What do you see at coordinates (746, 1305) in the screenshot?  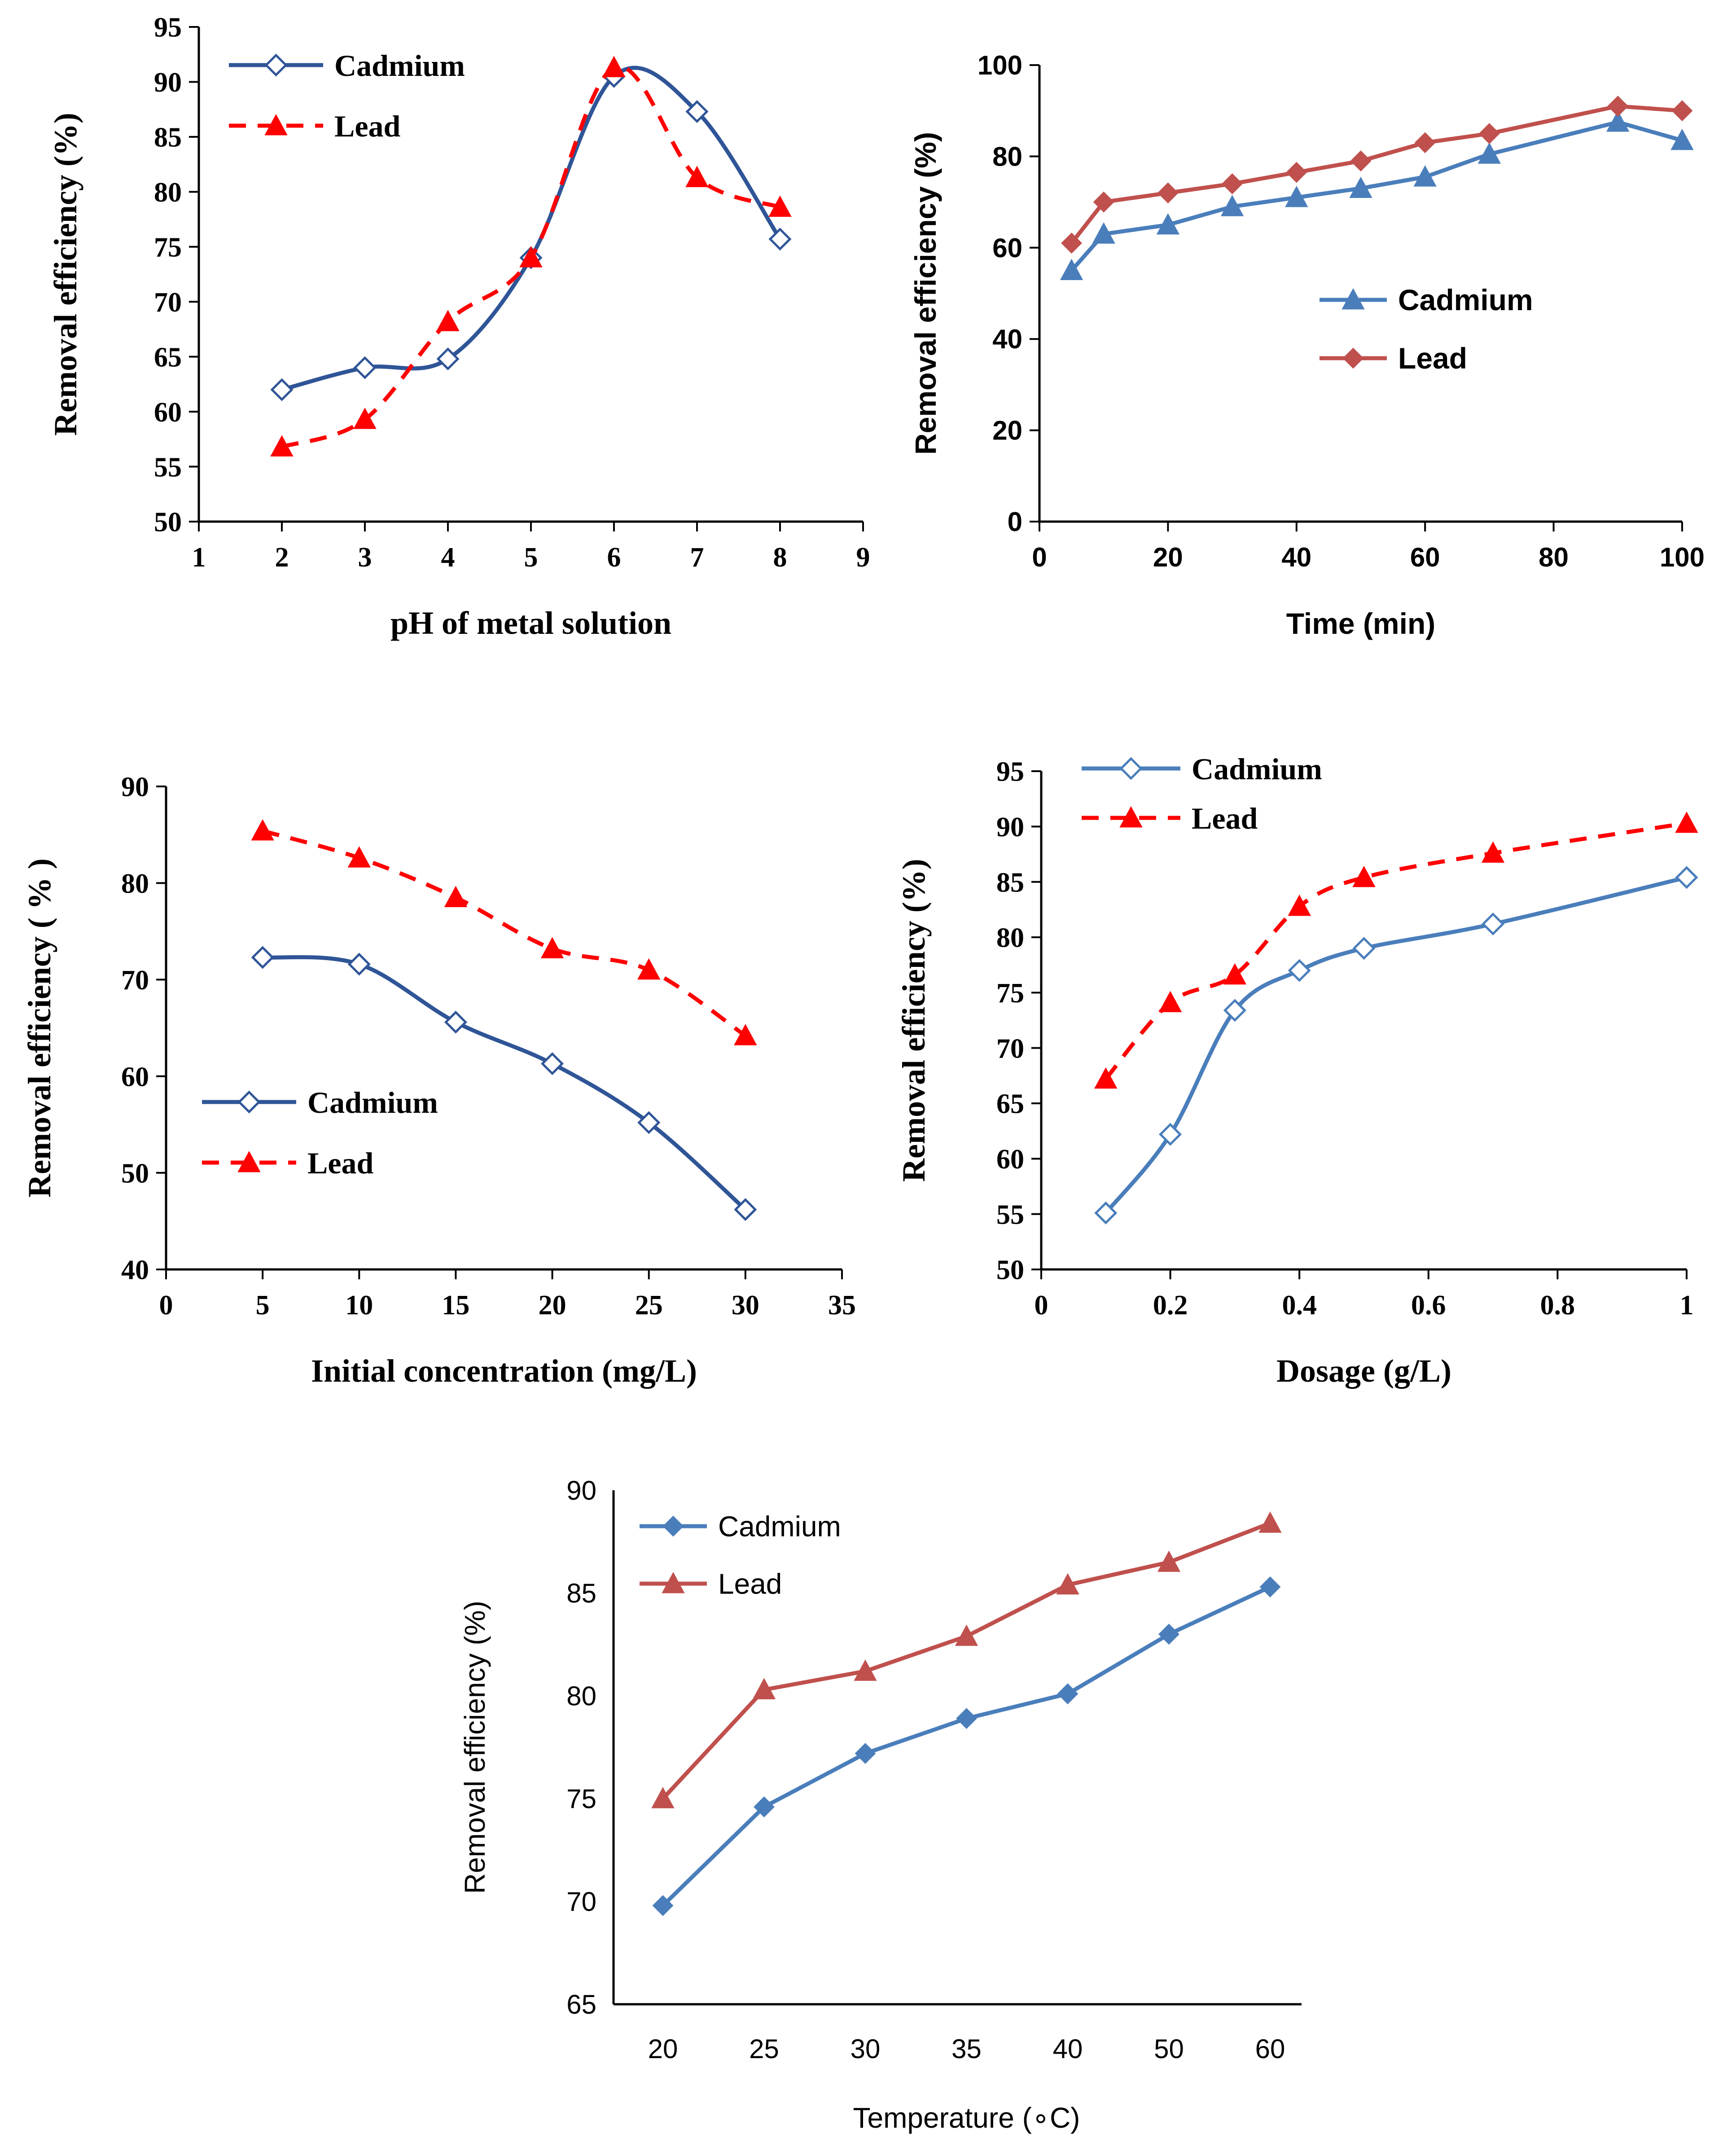 I see `x-tick-label: 30` at bounding box center [746, 1305].